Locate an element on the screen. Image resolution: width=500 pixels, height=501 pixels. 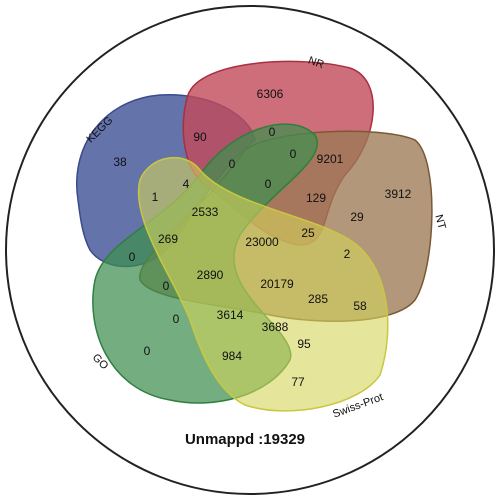
region-count: 2890 is located at coordinates (210, 275).